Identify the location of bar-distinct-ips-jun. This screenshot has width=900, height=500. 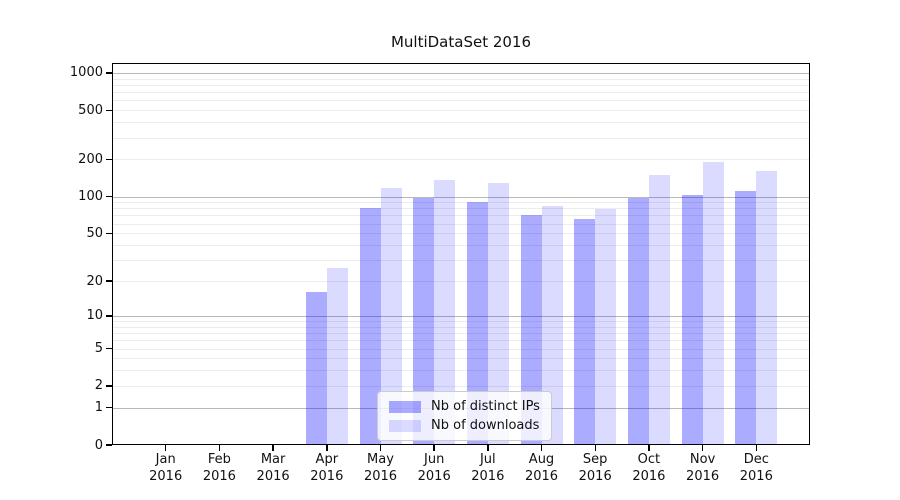
(424, 321).